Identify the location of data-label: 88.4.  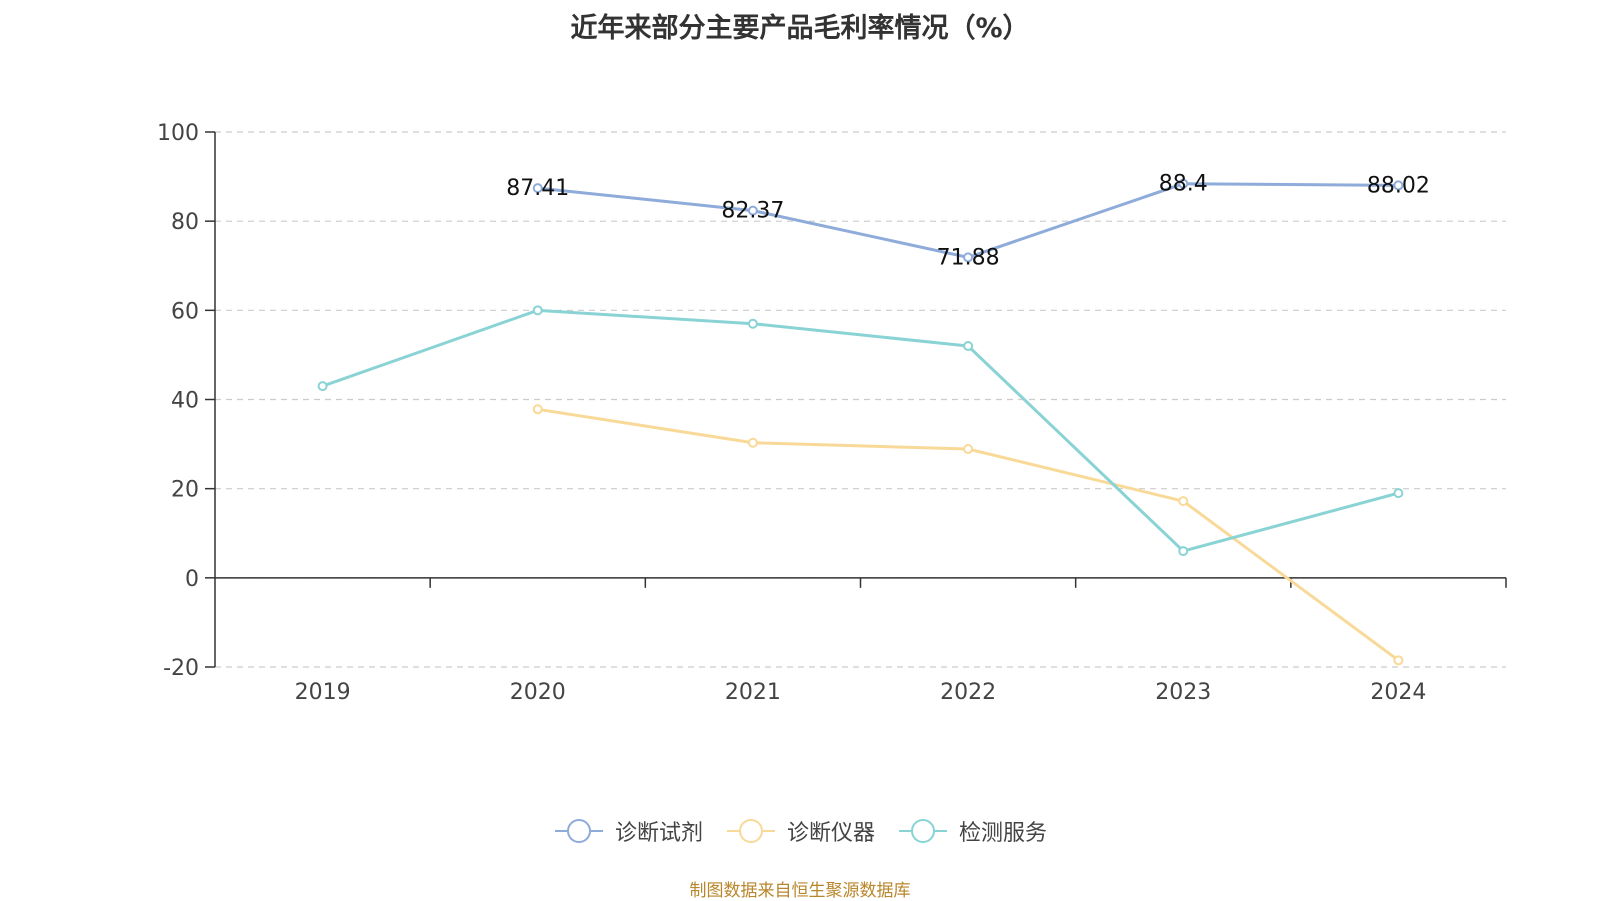
(1183, 184).